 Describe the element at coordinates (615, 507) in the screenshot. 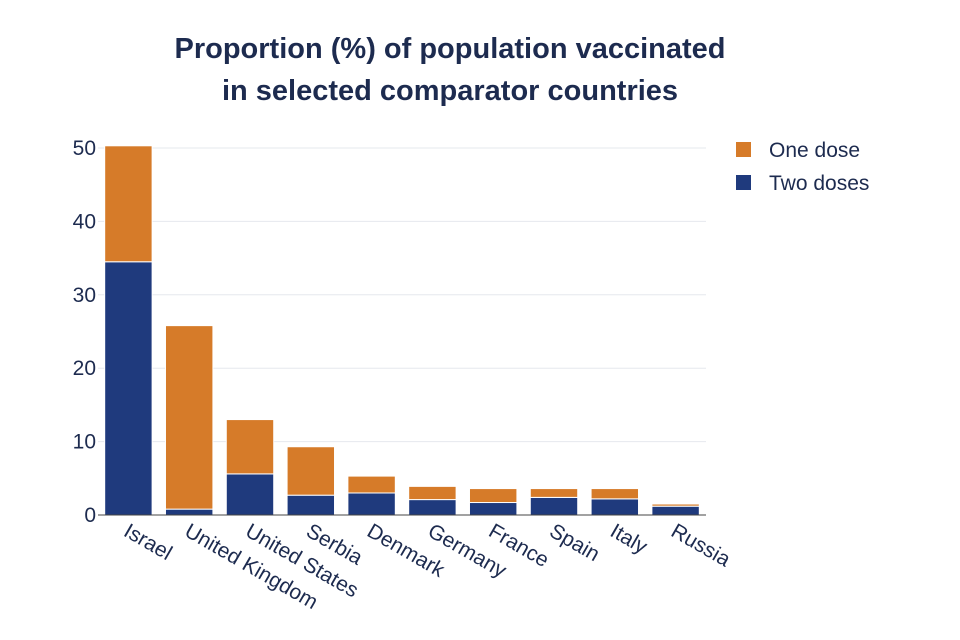

I see `bar-two-doses-italy` at that location.